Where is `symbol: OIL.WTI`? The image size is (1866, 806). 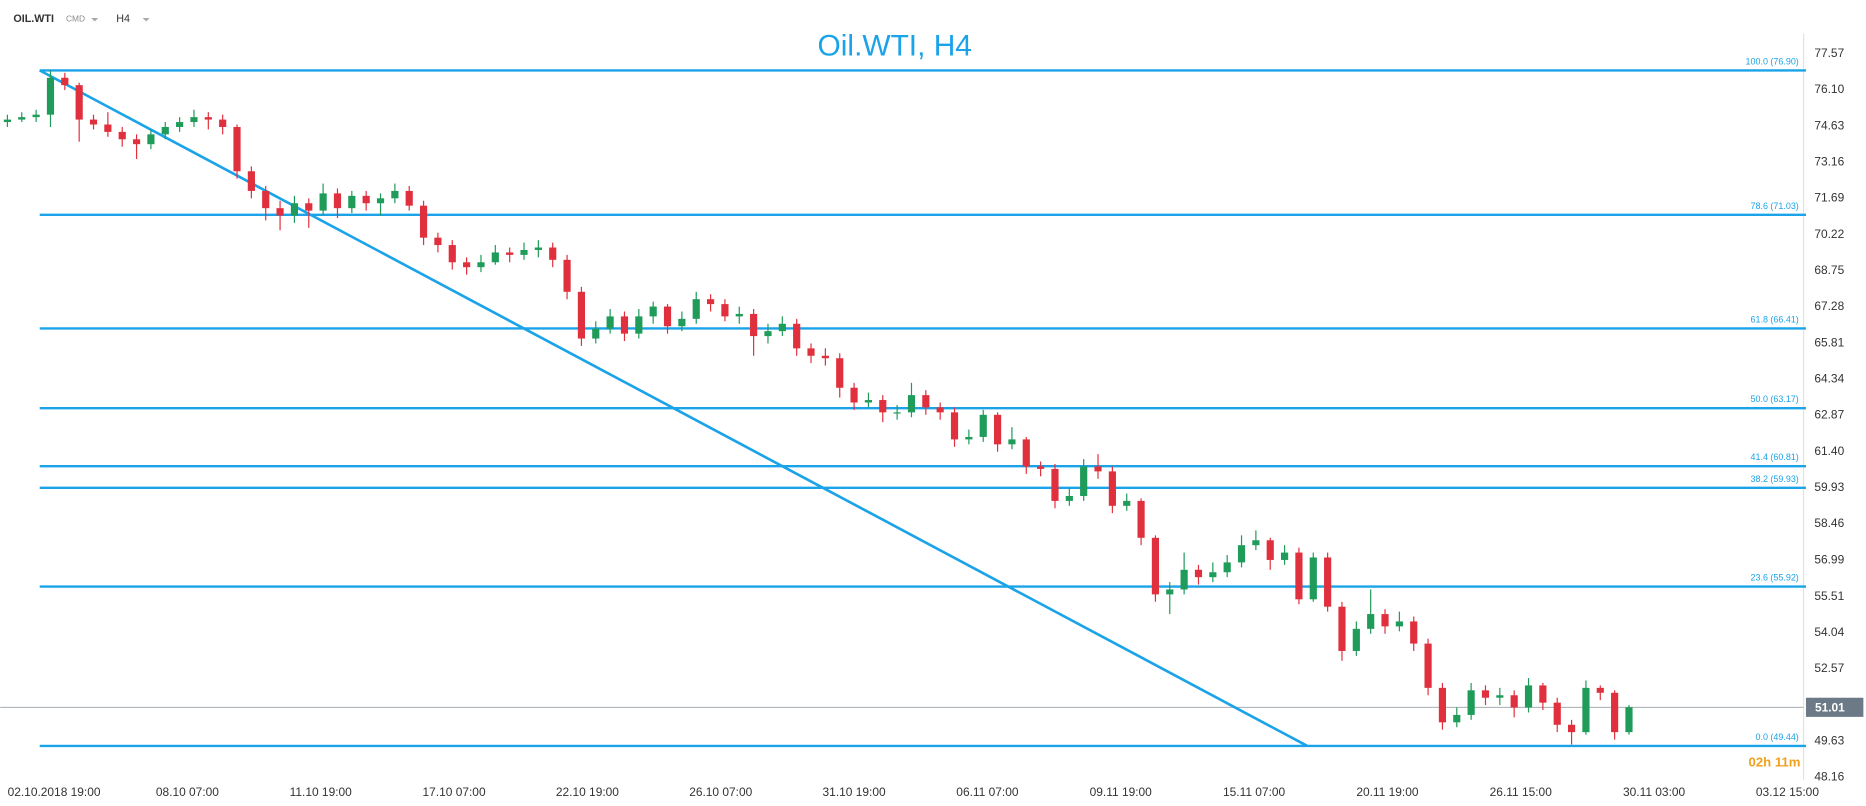 symbol: OIL.WTI is located at coordinates (33, 19).